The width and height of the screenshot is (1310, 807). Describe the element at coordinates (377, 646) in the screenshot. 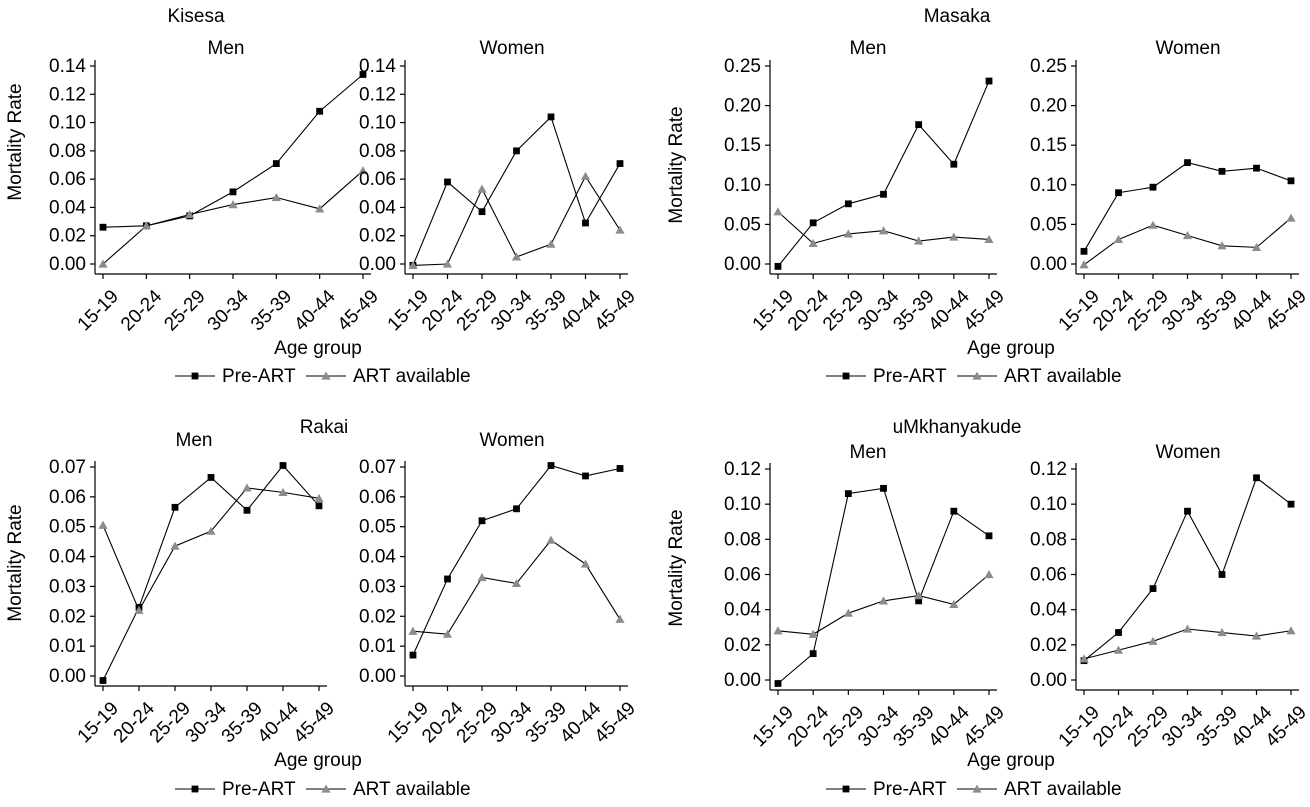

I see `y-tick-label: 0.01` at that location.